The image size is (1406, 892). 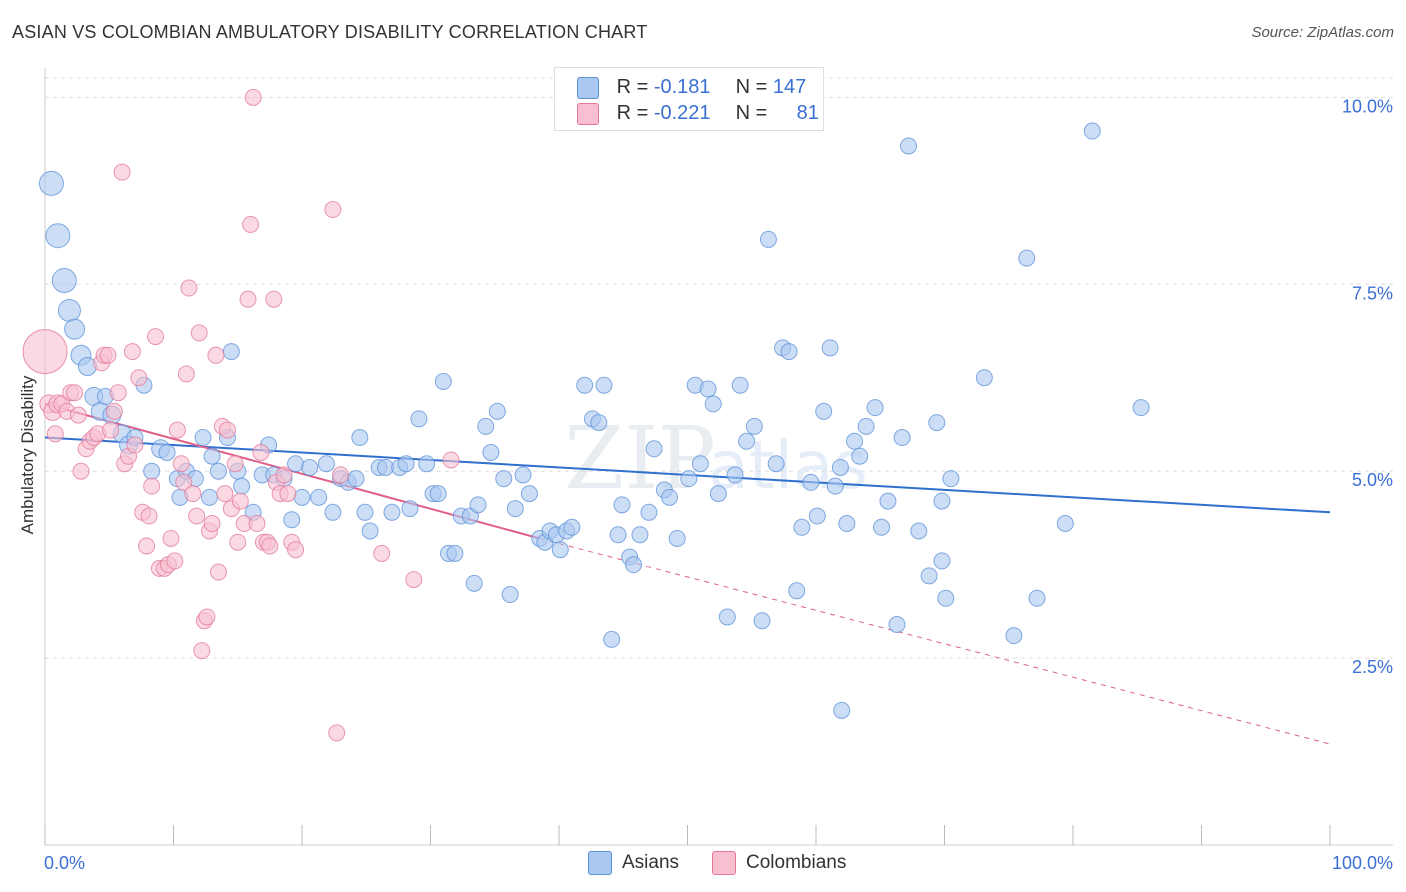 I want to click on x-tick-label-max: 100.0%, so click(x=1362, y=863).